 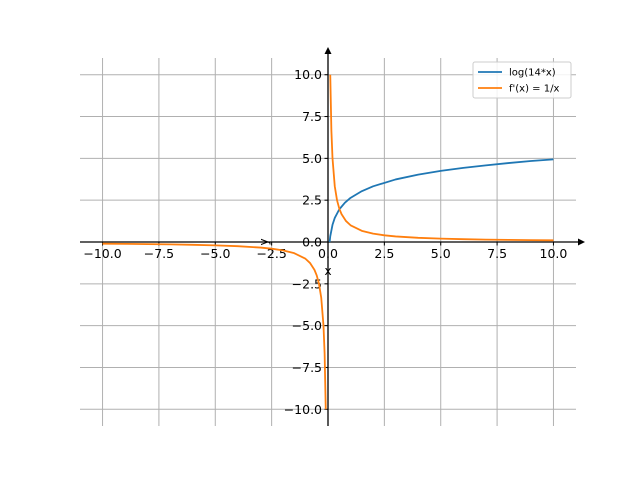 I want to click on y-tick-label: −2.5, so click(x=307, y=283).